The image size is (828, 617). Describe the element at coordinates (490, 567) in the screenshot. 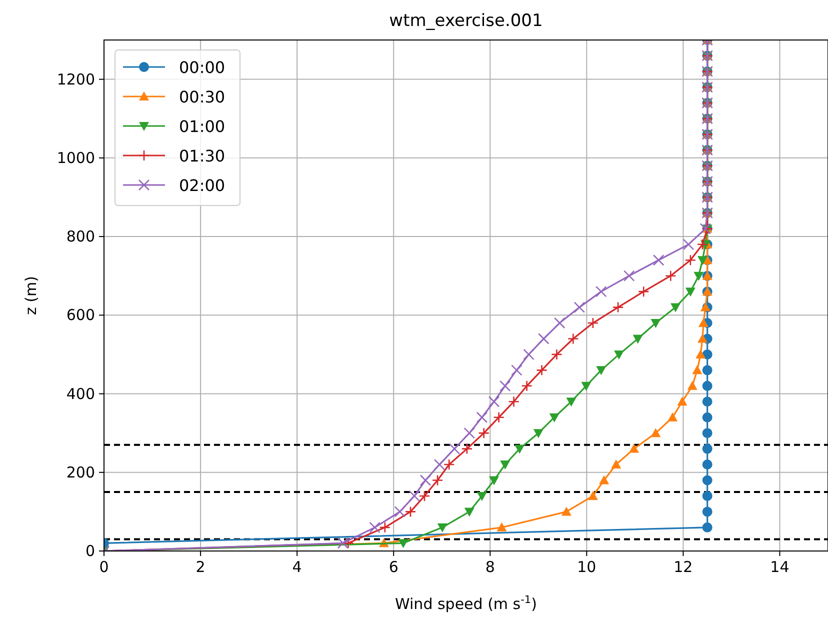

I see `x-tick-label: 8` at that location.